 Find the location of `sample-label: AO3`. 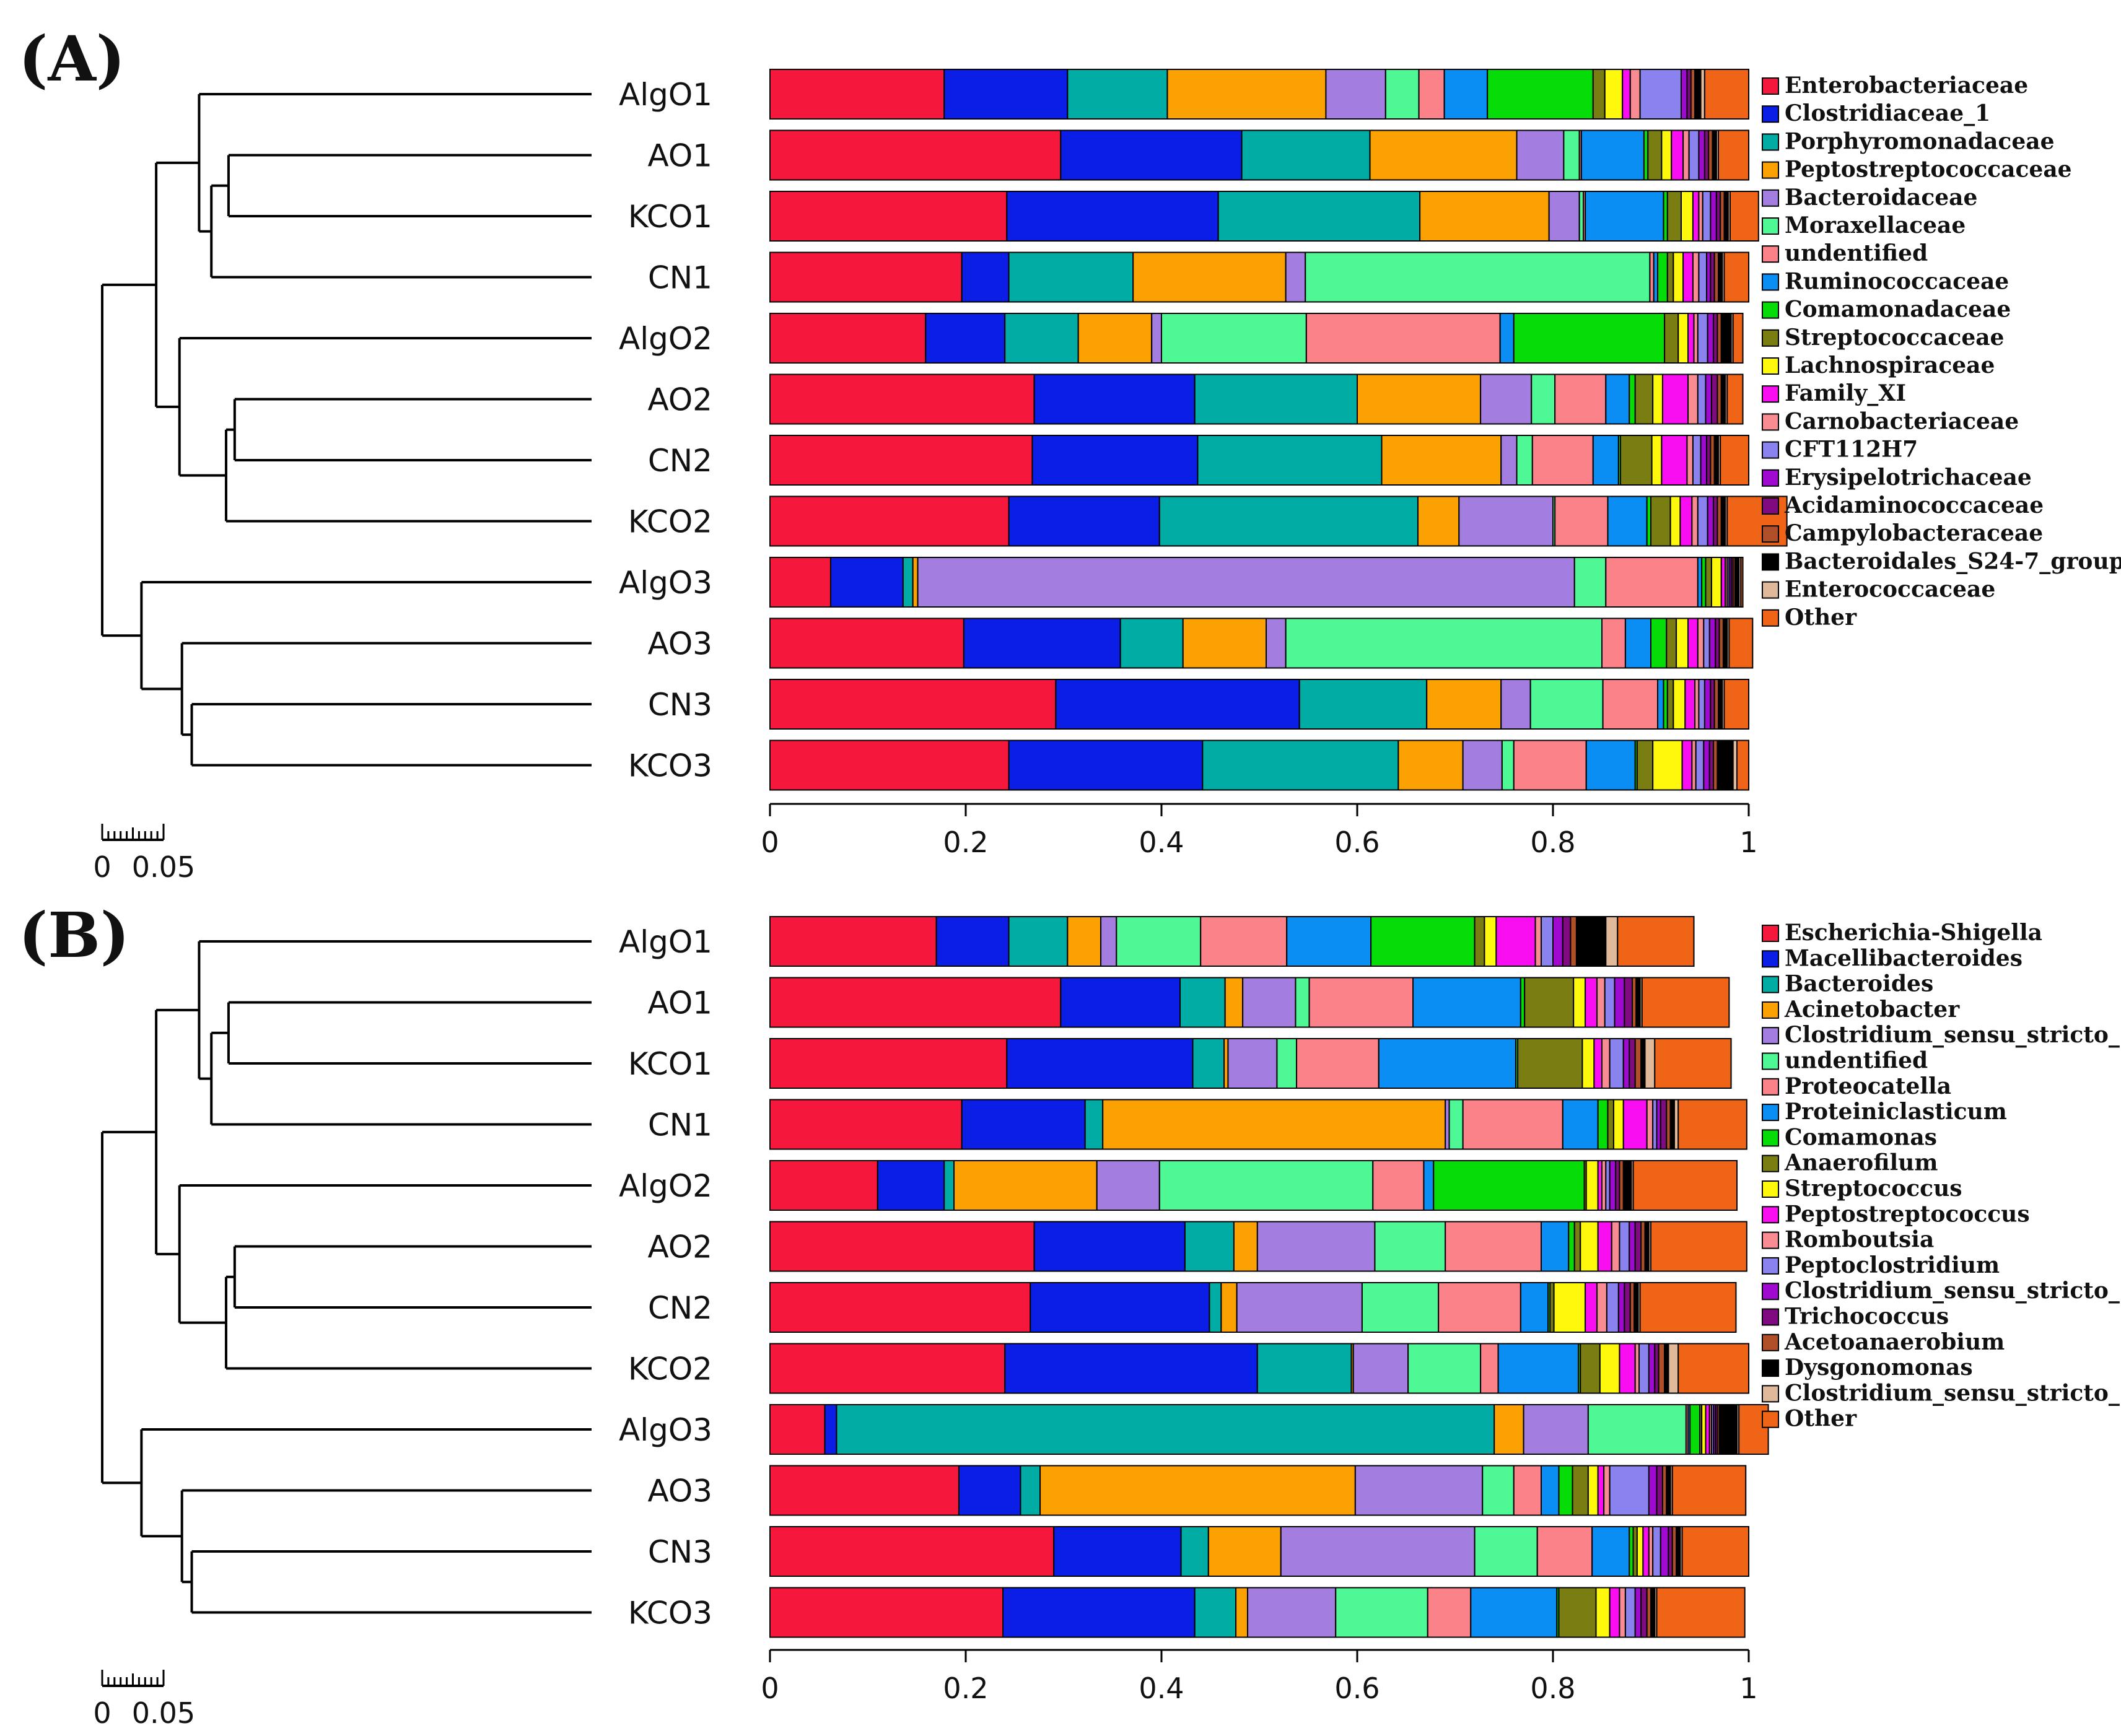

sample-label: AO3 is located at coordinates (680, 644).